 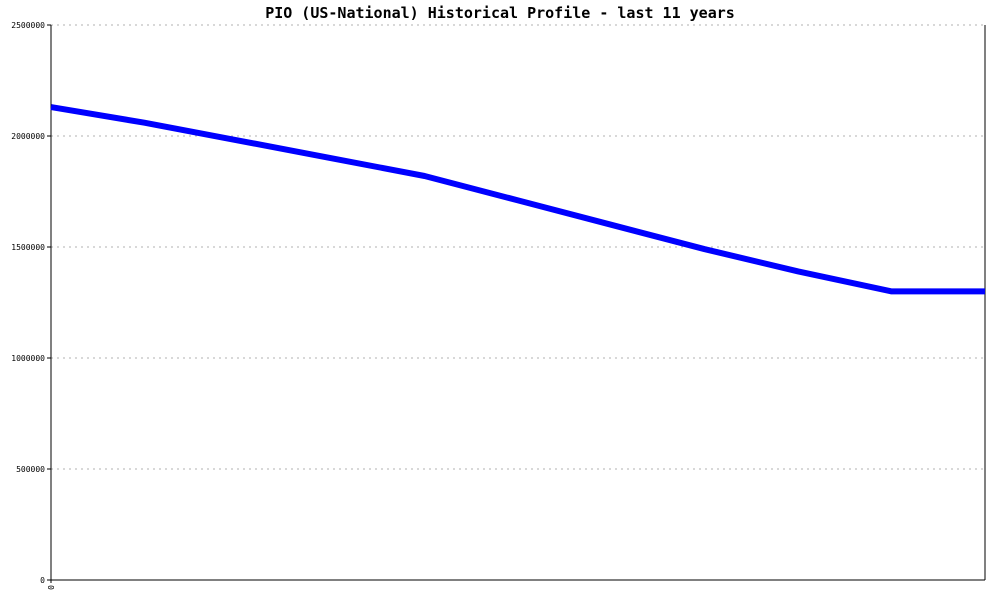 What do you see at coordinates (42, 580) in the screenshot?
I see `y-tick-label-0: 0` at bounding box center [42, 580].